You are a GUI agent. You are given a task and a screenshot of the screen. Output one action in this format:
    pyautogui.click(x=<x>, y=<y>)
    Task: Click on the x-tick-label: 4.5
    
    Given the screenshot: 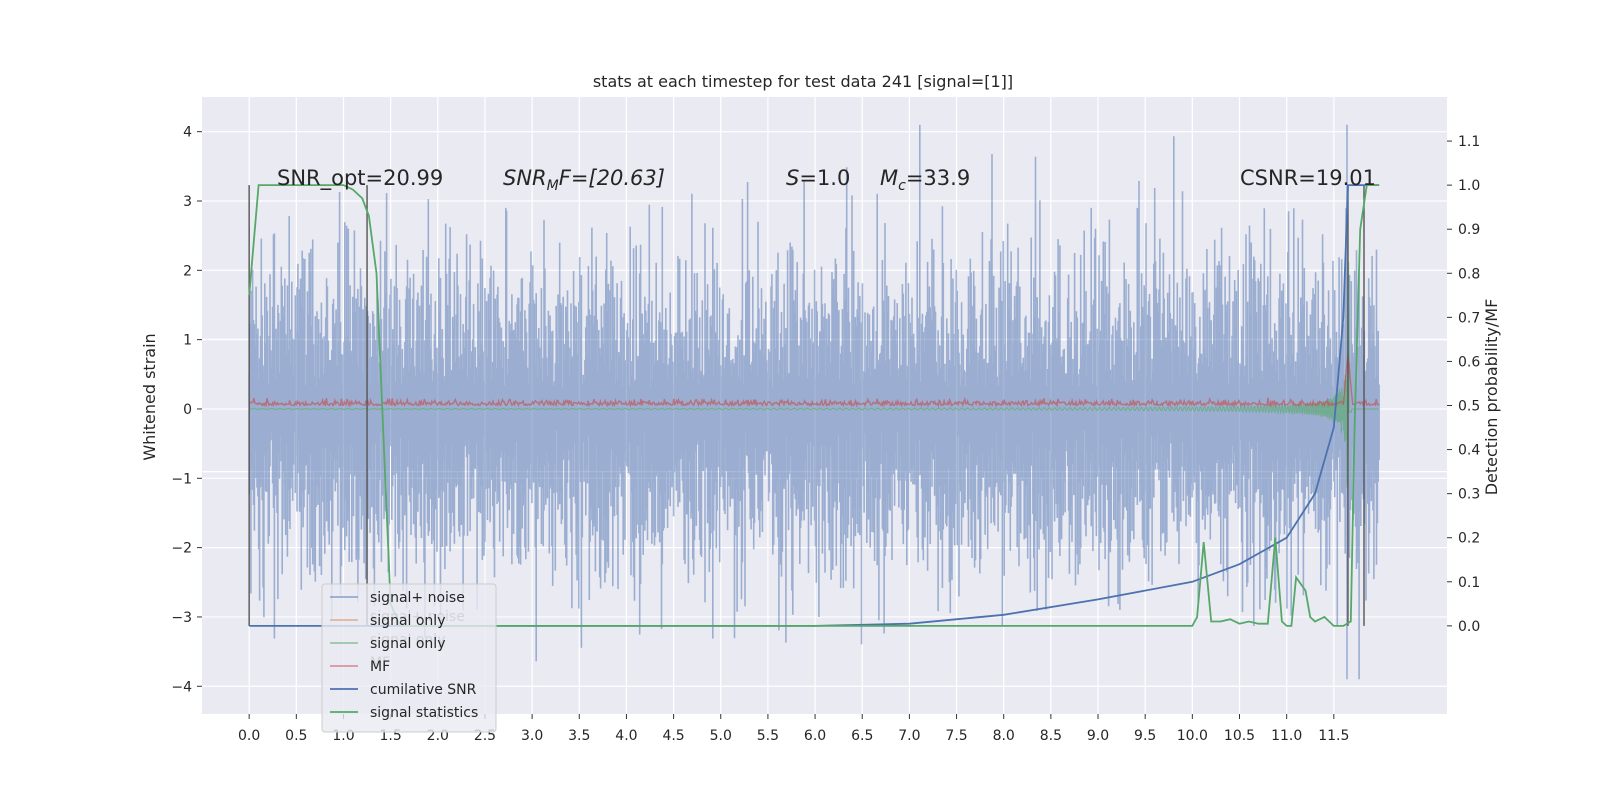 What is the action you would take?
    pyautogui.click(x=673, y=736)
    